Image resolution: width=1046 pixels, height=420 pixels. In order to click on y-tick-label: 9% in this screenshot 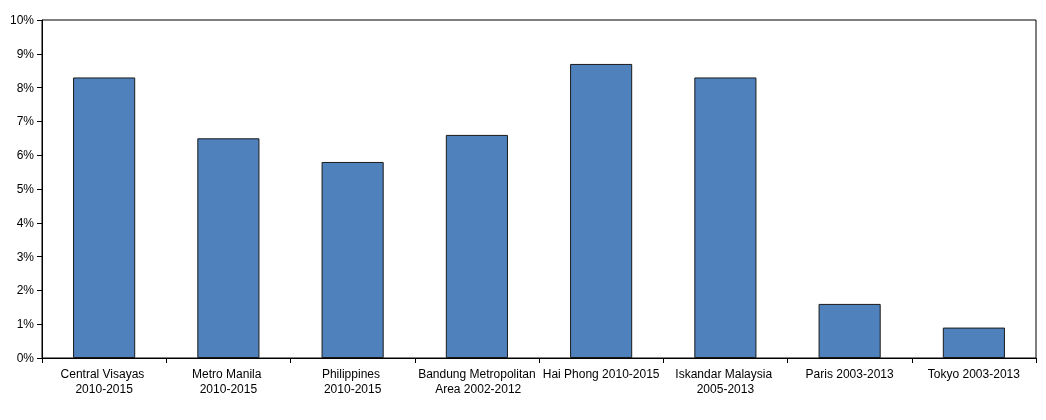, I will do `click(25, 53)`.